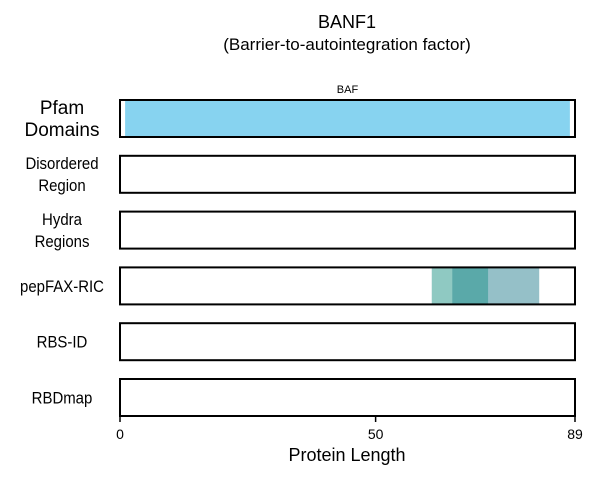 This screenshot has width=600, height=480. What do you see at coordinates (575, 434) in the screenshot?
I see `x-tick-label: 89` at bounding box center [575, 434].